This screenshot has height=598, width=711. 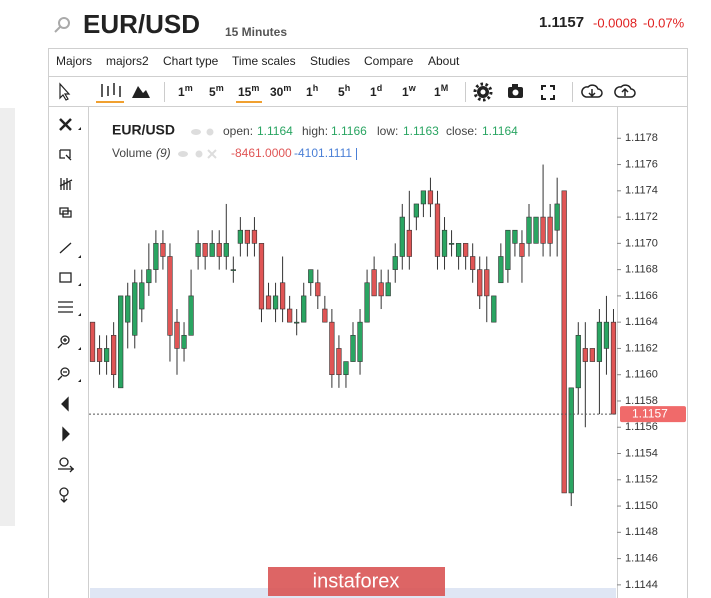 What do you see at coordinates (65, 307) in the screenshot?
I see `fib-tool` at bounding box center [65, 307].